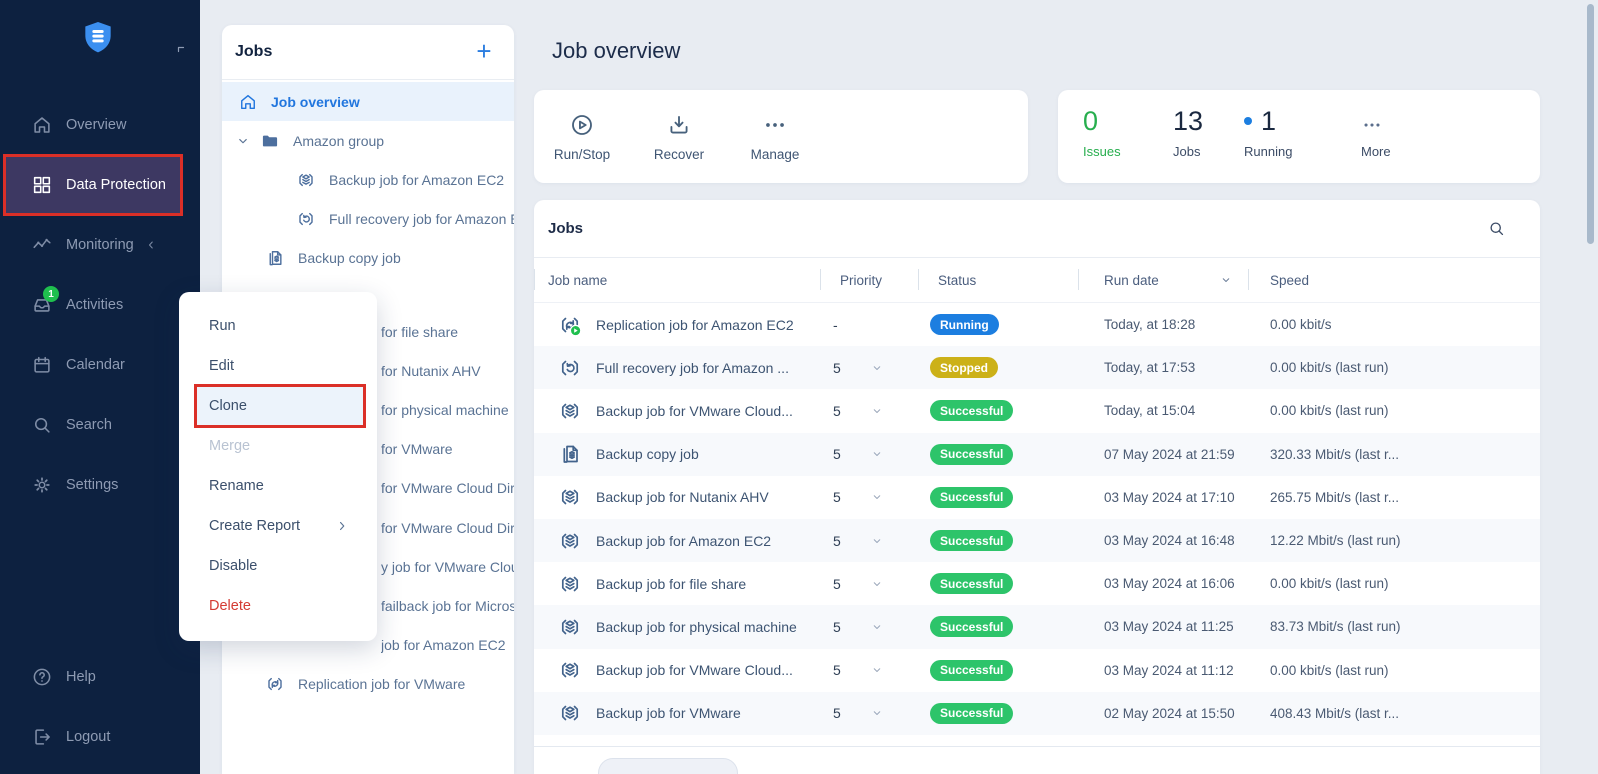 The width and height of the screenshot is (1598, 774). Describe the element at coordinates (100, 425) in the screenshot. I see `sidebar-item: Search` at that location.